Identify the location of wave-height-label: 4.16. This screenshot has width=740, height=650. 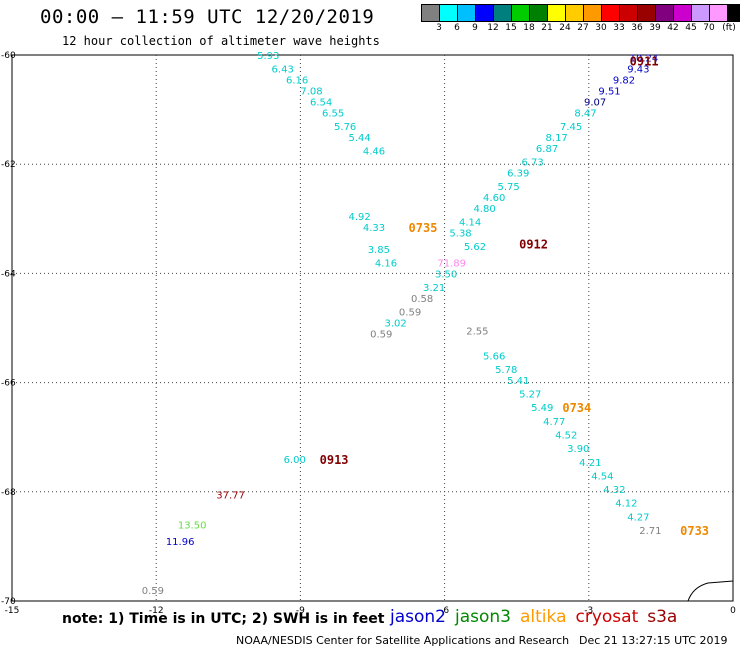
(386, 263).